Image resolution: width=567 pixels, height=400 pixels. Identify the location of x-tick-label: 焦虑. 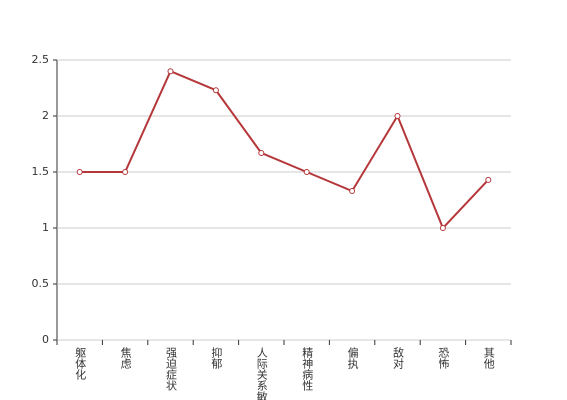
(125, 358).